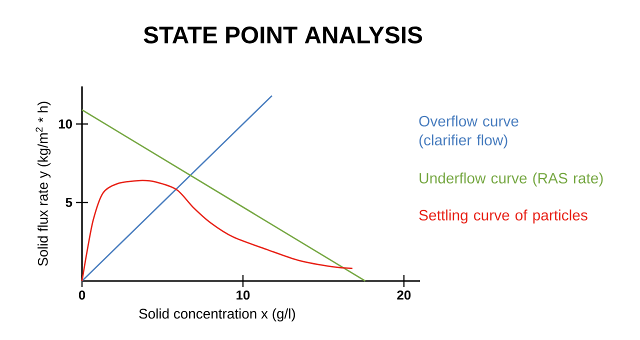 The height and width of the screenshot is (340, 640). What do you see at coordinates (217, 315) in the screenshot?
I see `x-axis-title: Solid concentration x (g/l)` at bounding box center [217, 315].